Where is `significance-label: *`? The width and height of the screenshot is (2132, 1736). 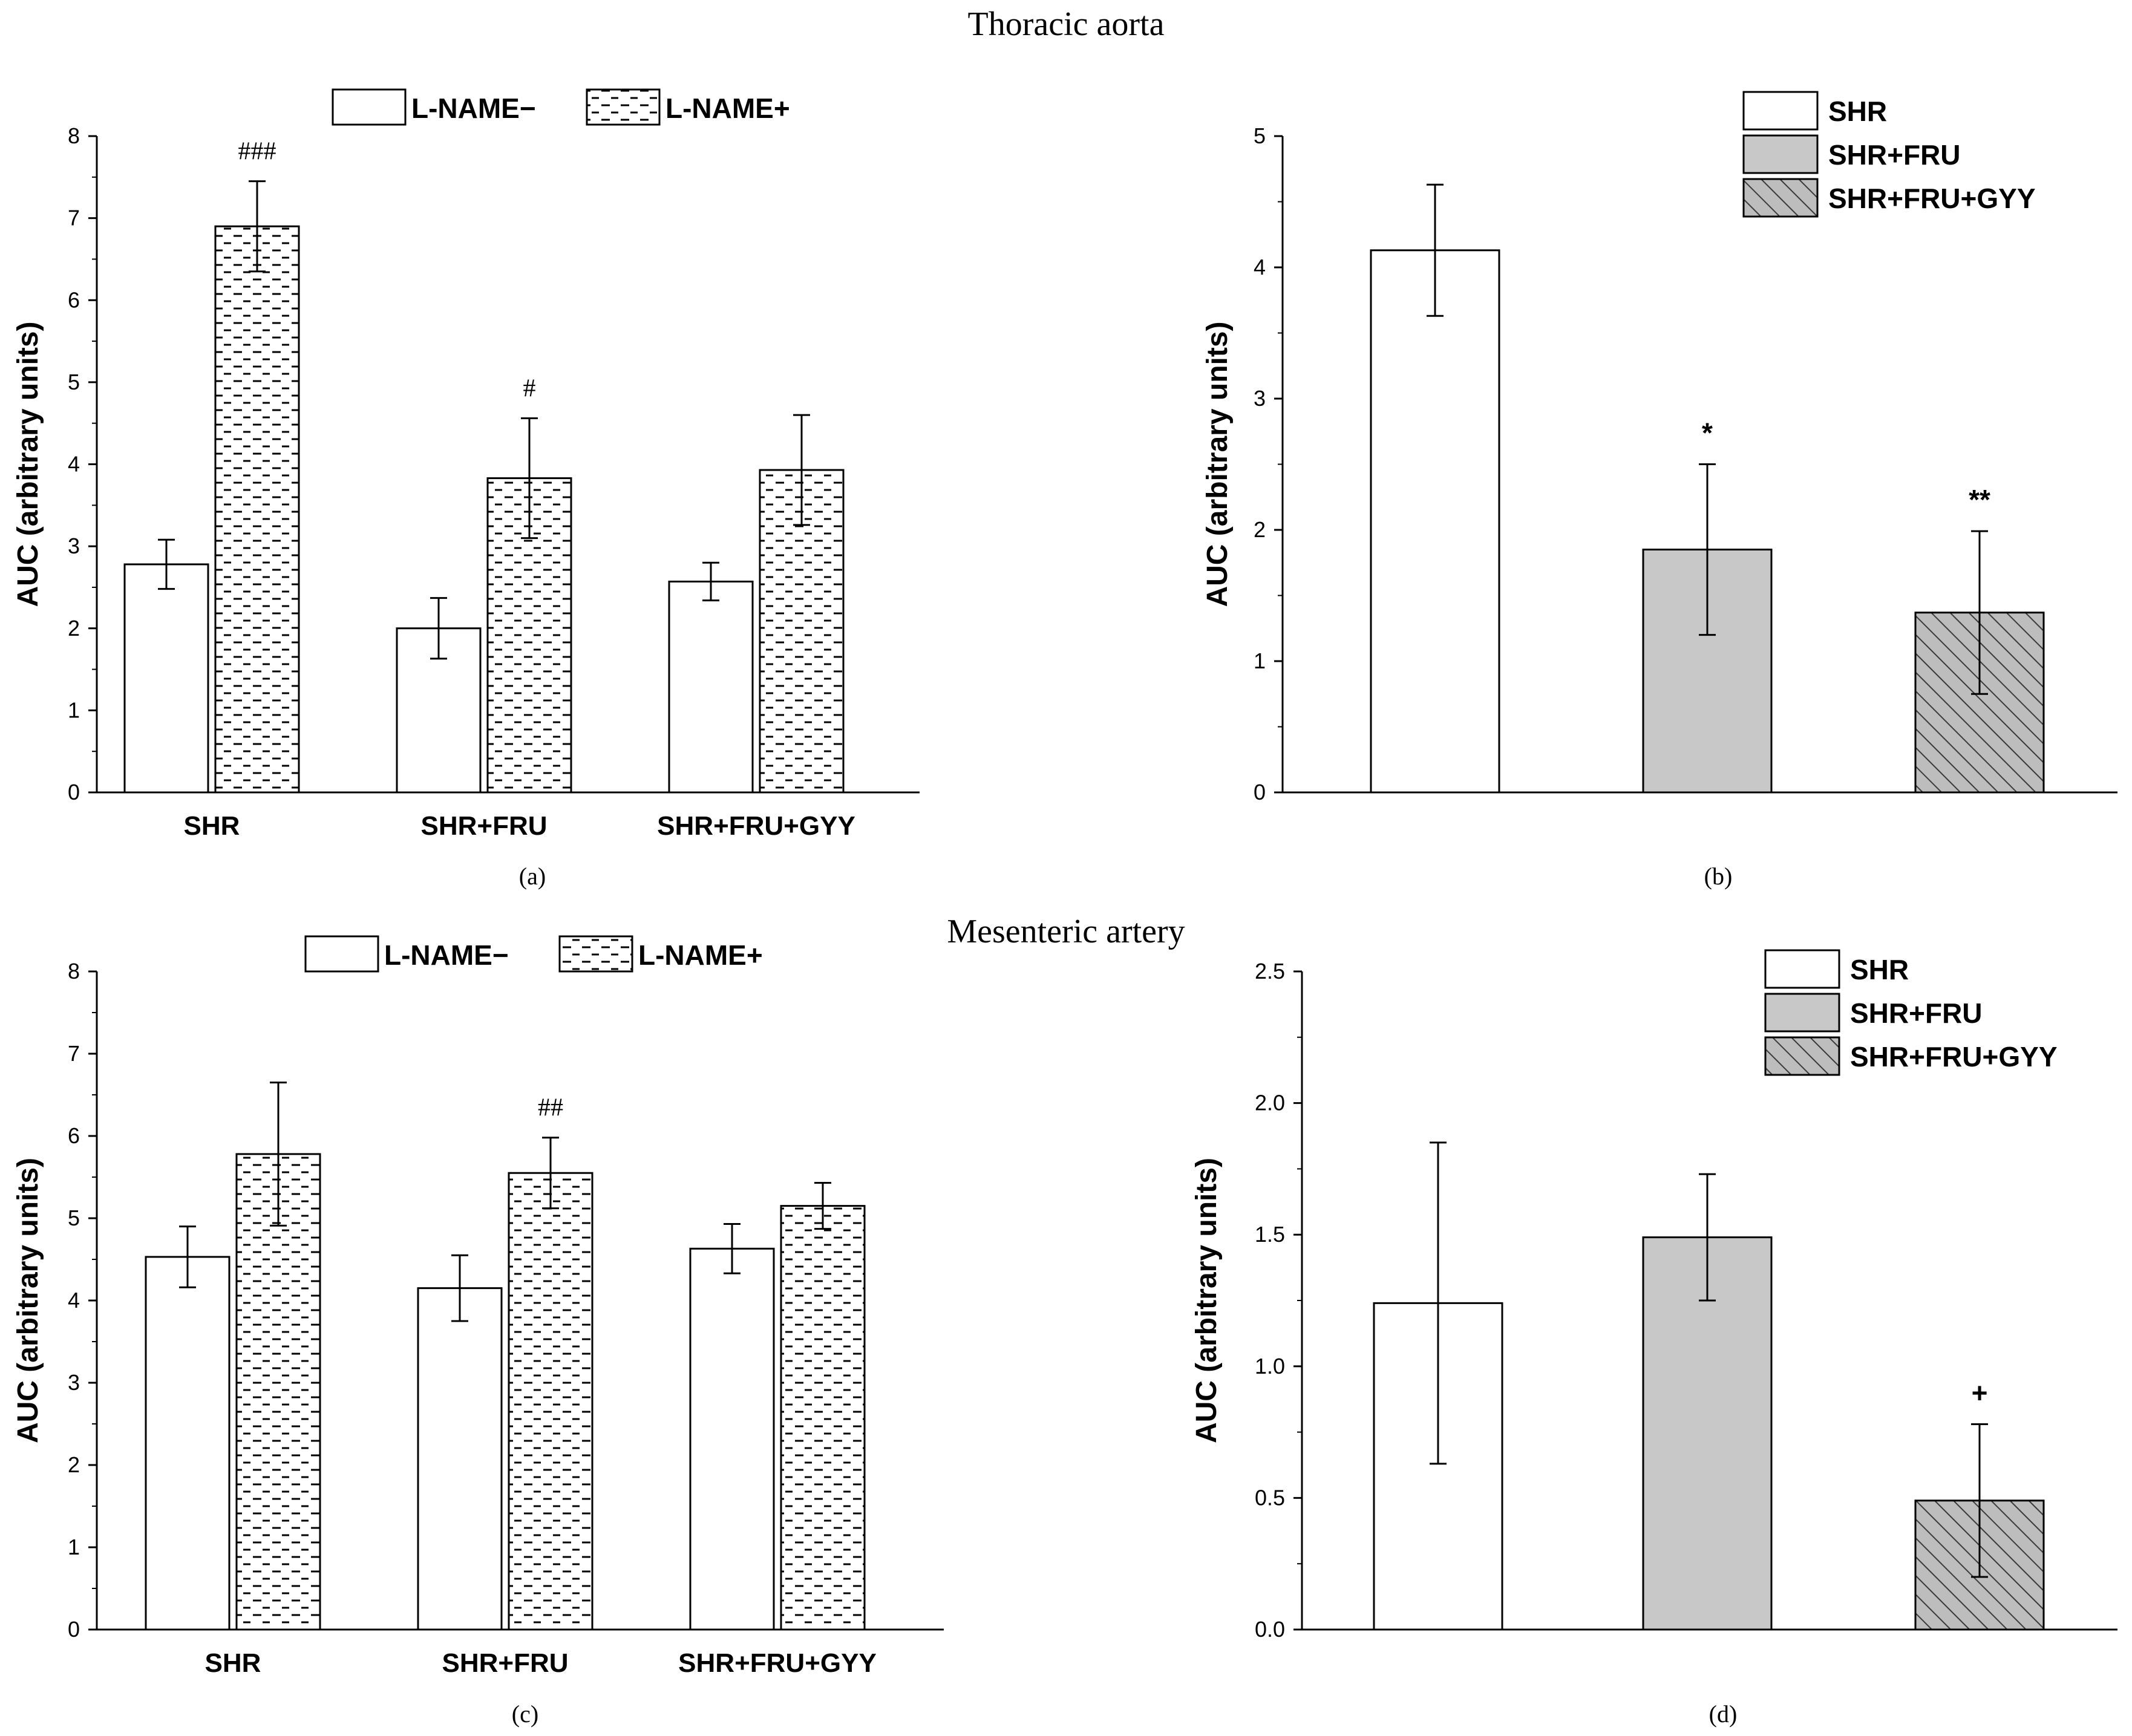
significance-label: * is located at coordinates (1708, 433).